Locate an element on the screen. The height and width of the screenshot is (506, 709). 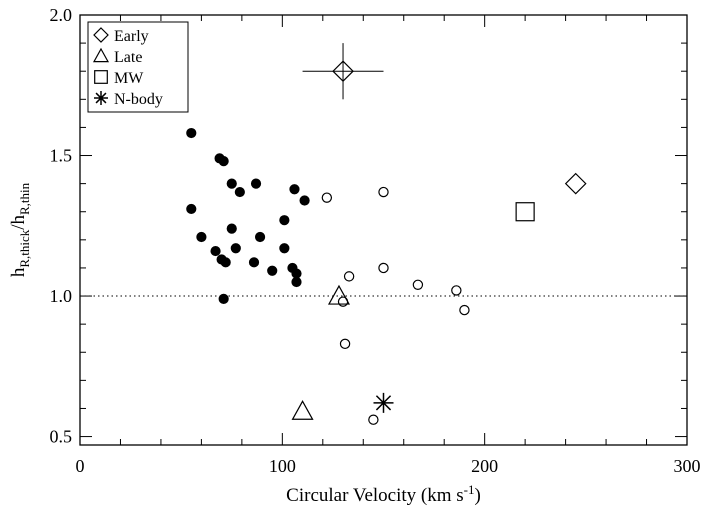
x-axis-title: Circular Velocity (km s-1) is located at coordinates (383, 494).